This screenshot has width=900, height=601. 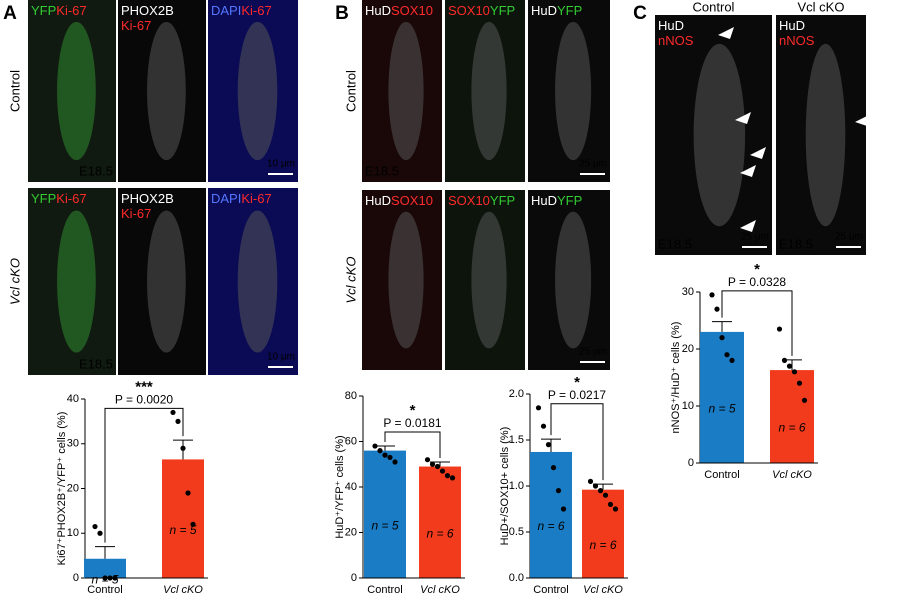 What do you see at coordinates (10, 13) in the screenshot?
I see `panel-letter: A` at bounding box center [10, 13].